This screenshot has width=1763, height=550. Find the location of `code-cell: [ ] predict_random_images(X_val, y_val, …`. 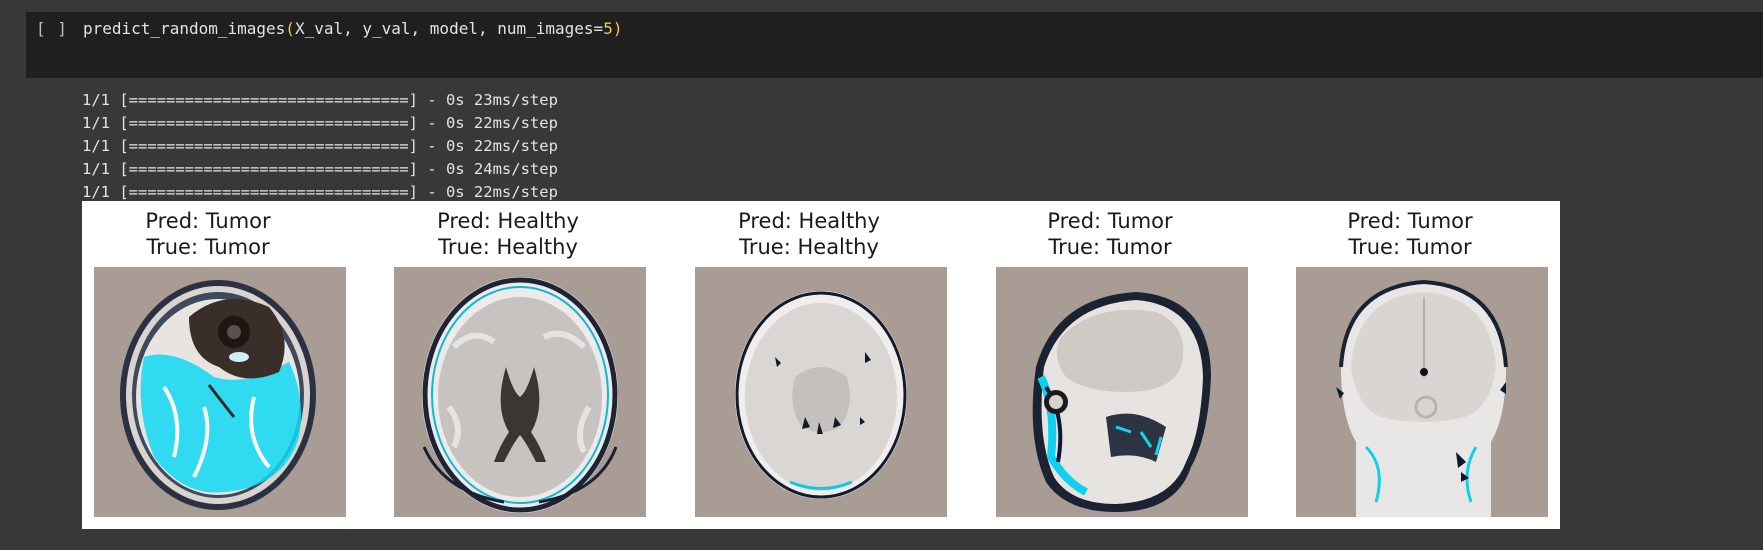

code-cell: [ ] predict_random_images(X_val, y_val, … is located at coordinates (894, 45).